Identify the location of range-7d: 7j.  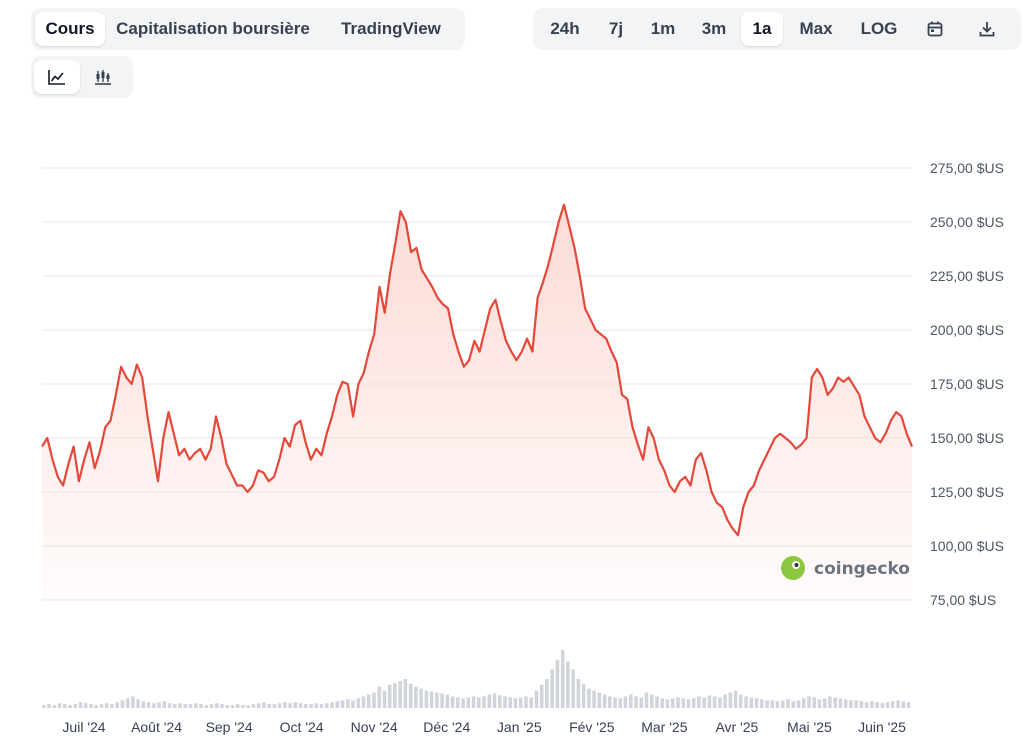
(616, 28).